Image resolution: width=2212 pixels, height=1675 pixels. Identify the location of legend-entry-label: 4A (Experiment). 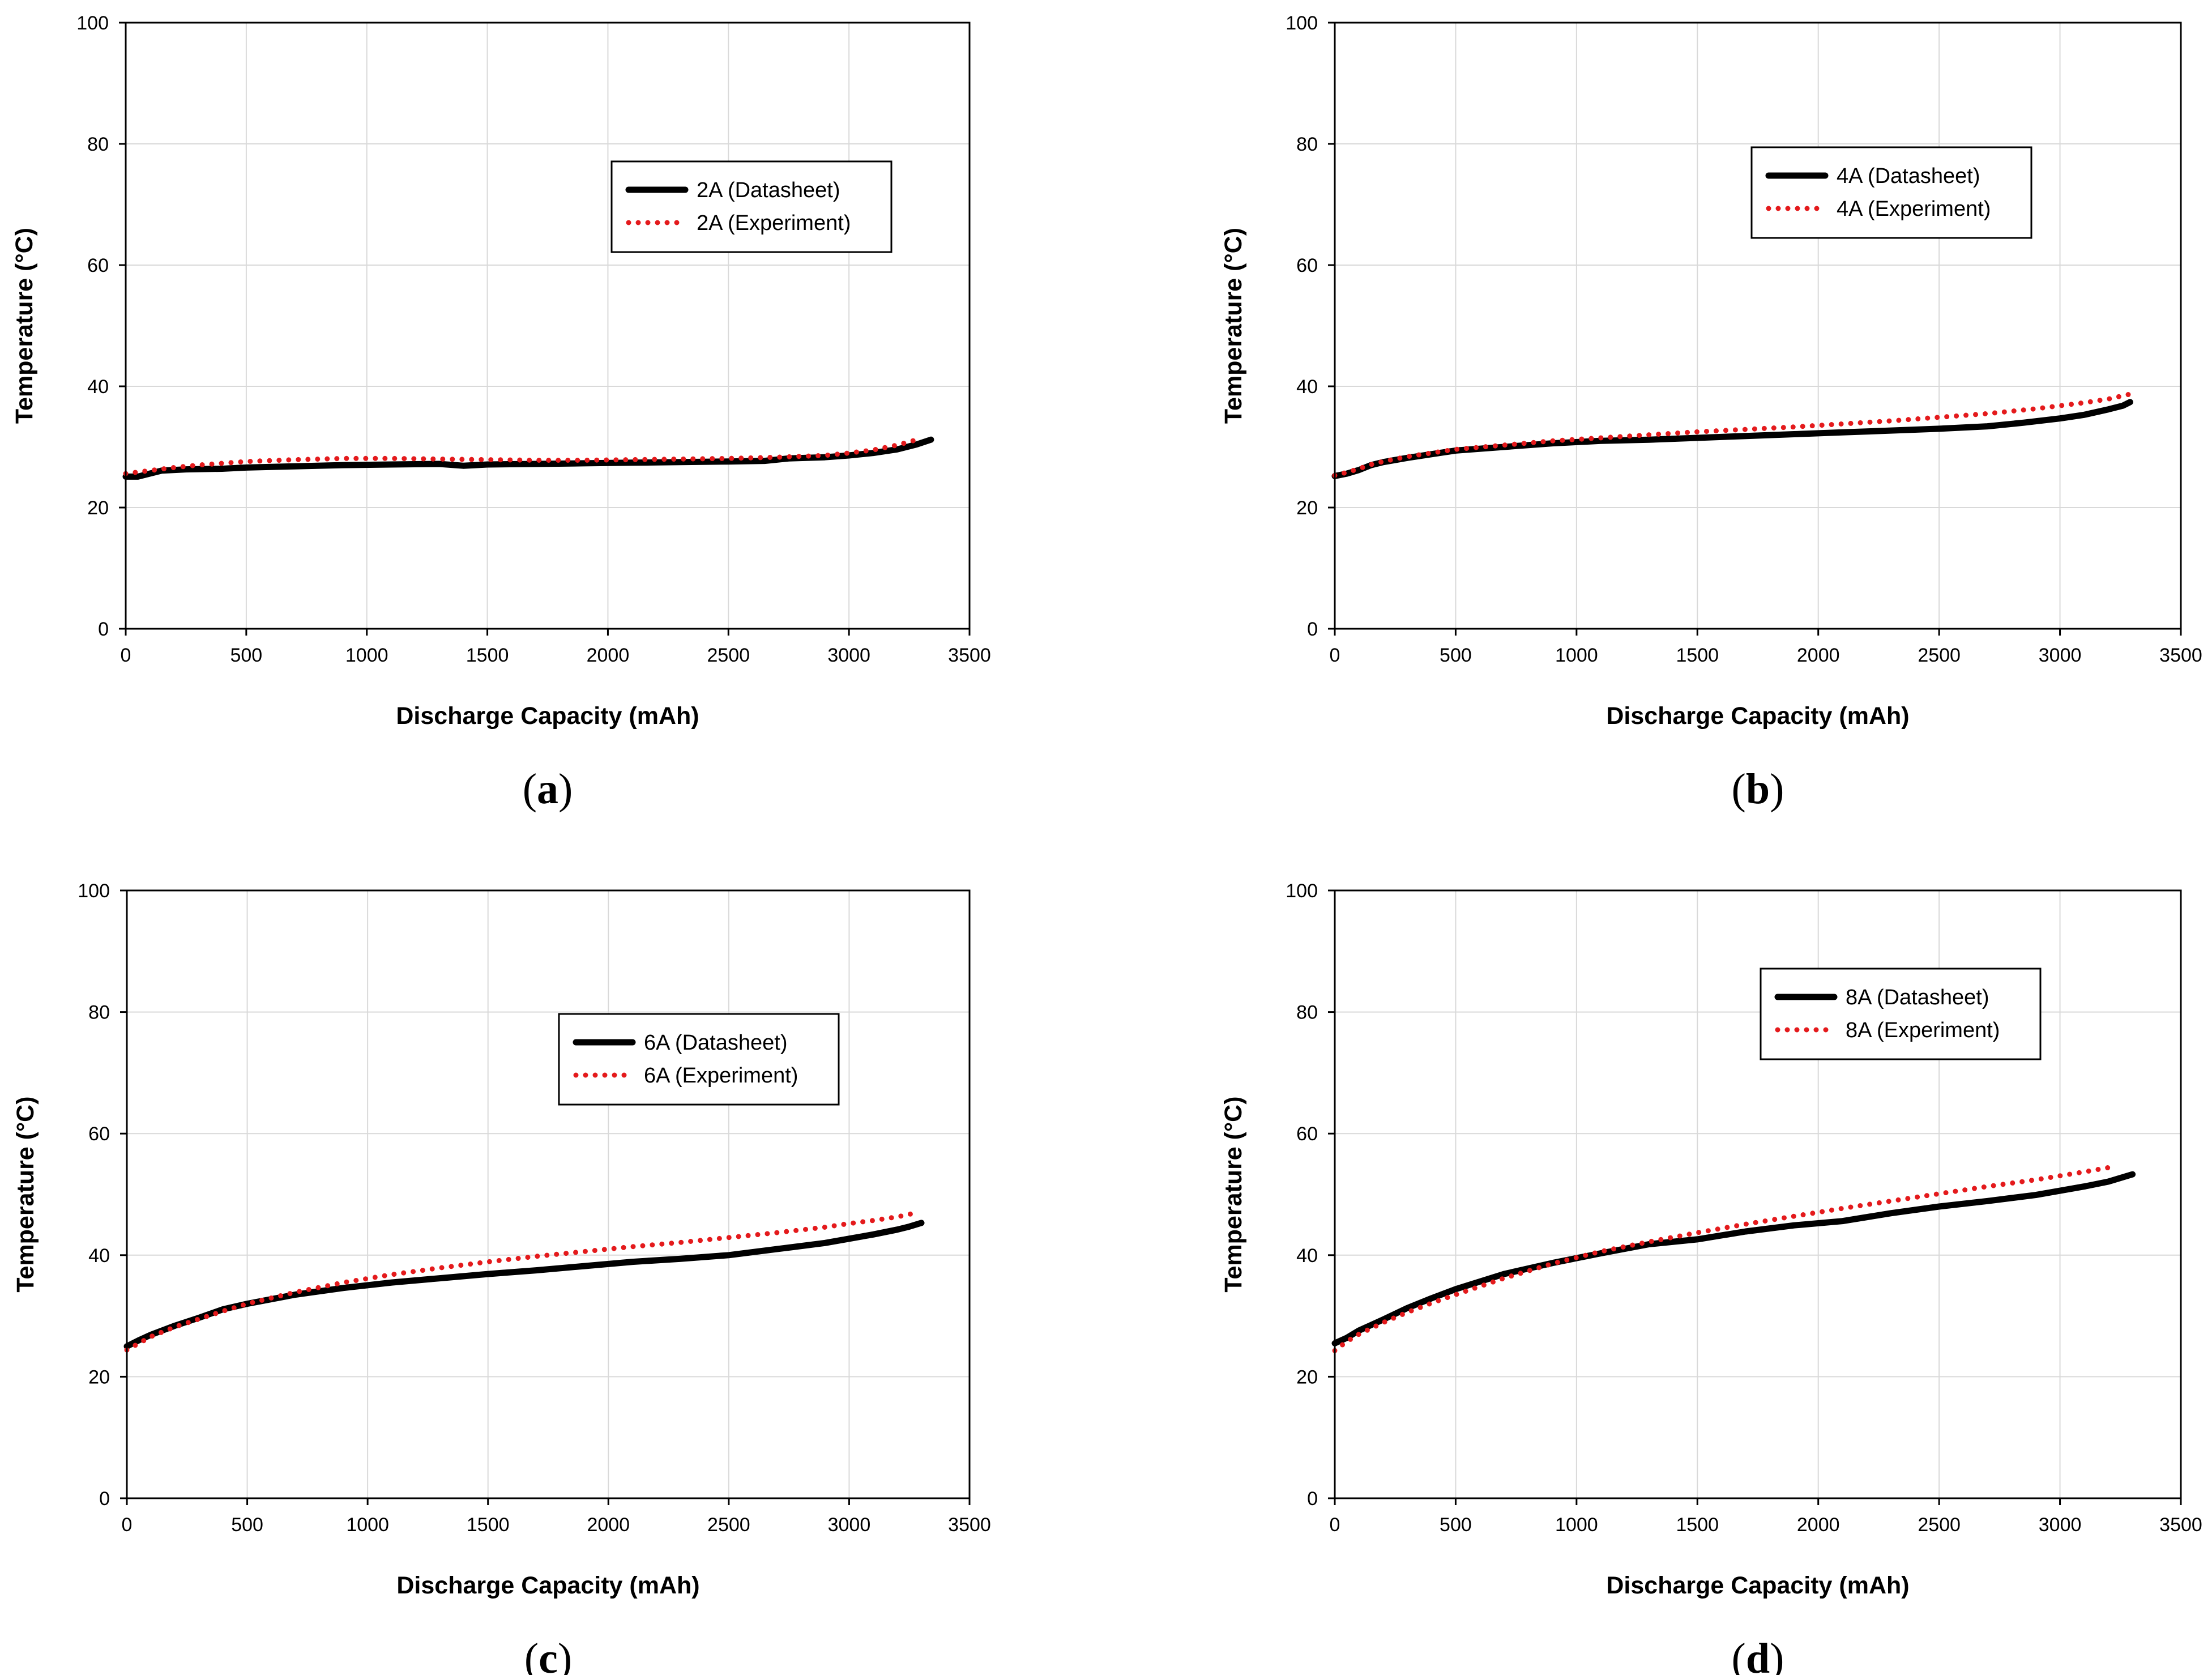
(1914, 209).